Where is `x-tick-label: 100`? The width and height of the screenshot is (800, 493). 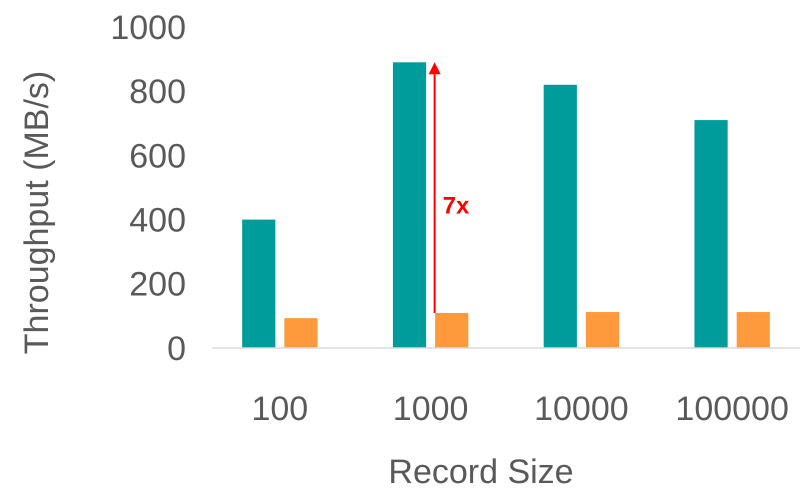 x-tick-label: 100 is located at coordinates (279, 409).